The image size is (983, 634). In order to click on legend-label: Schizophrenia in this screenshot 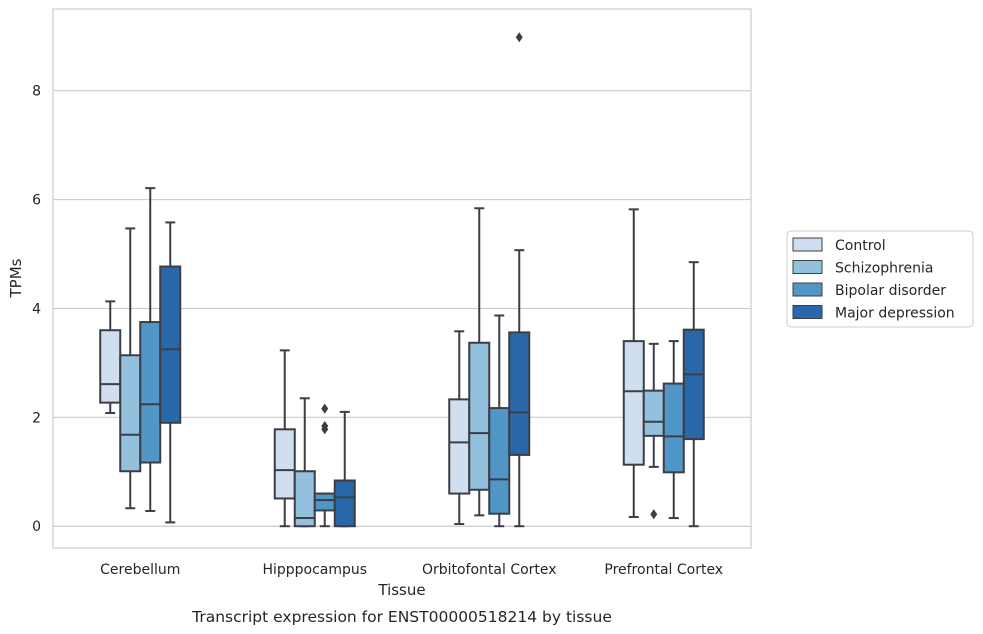, I will do `click(884, 269)`.